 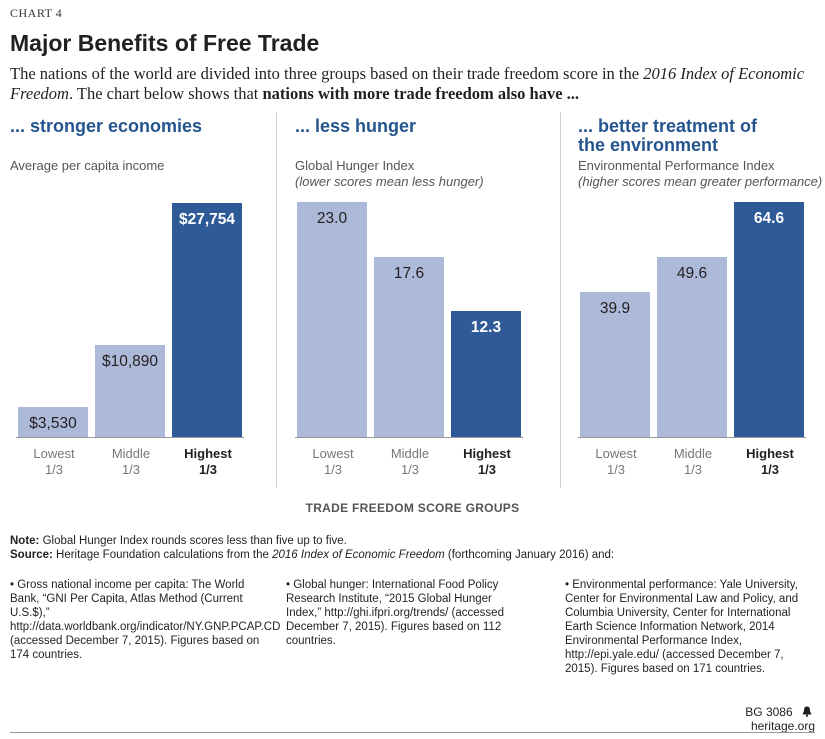 I want to click on metric-note-hunger: (lower scores mean less hunger), so click(x=425, y=182).